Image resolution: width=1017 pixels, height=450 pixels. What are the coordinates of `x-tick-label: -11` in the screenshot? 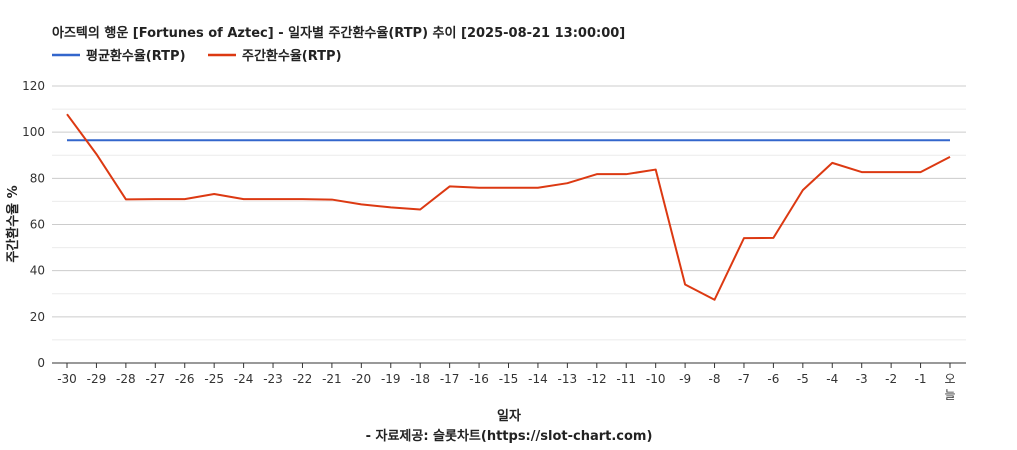 It's located at (626, 379).